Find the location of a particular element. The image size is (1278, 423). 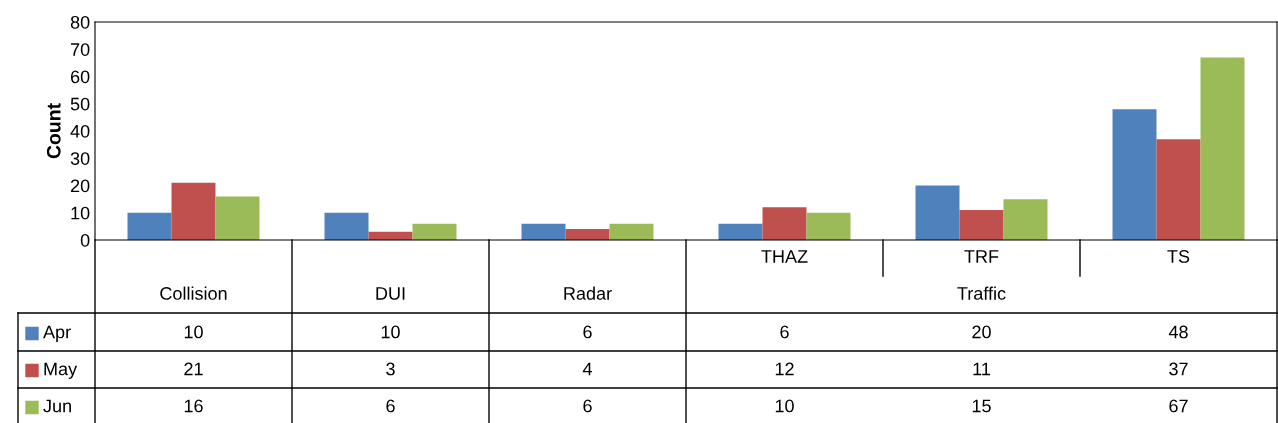

legend-label: Jun is located at coordinates (57, 406).